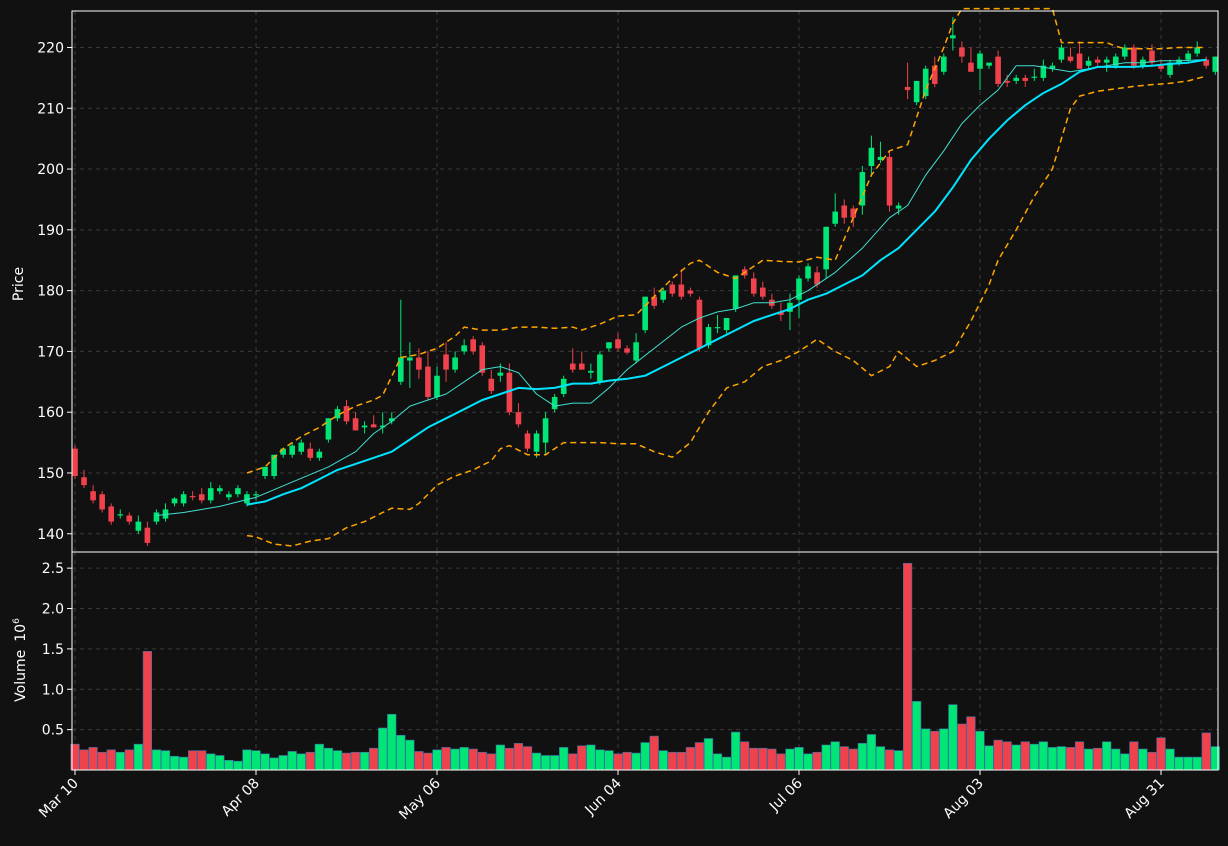 The height and width of the screenshot is (846, 1228). What do you see at coordinates (50, 535) in the screenshot?
I see `price-tick-label: 140` at bounding box center [50, 535].